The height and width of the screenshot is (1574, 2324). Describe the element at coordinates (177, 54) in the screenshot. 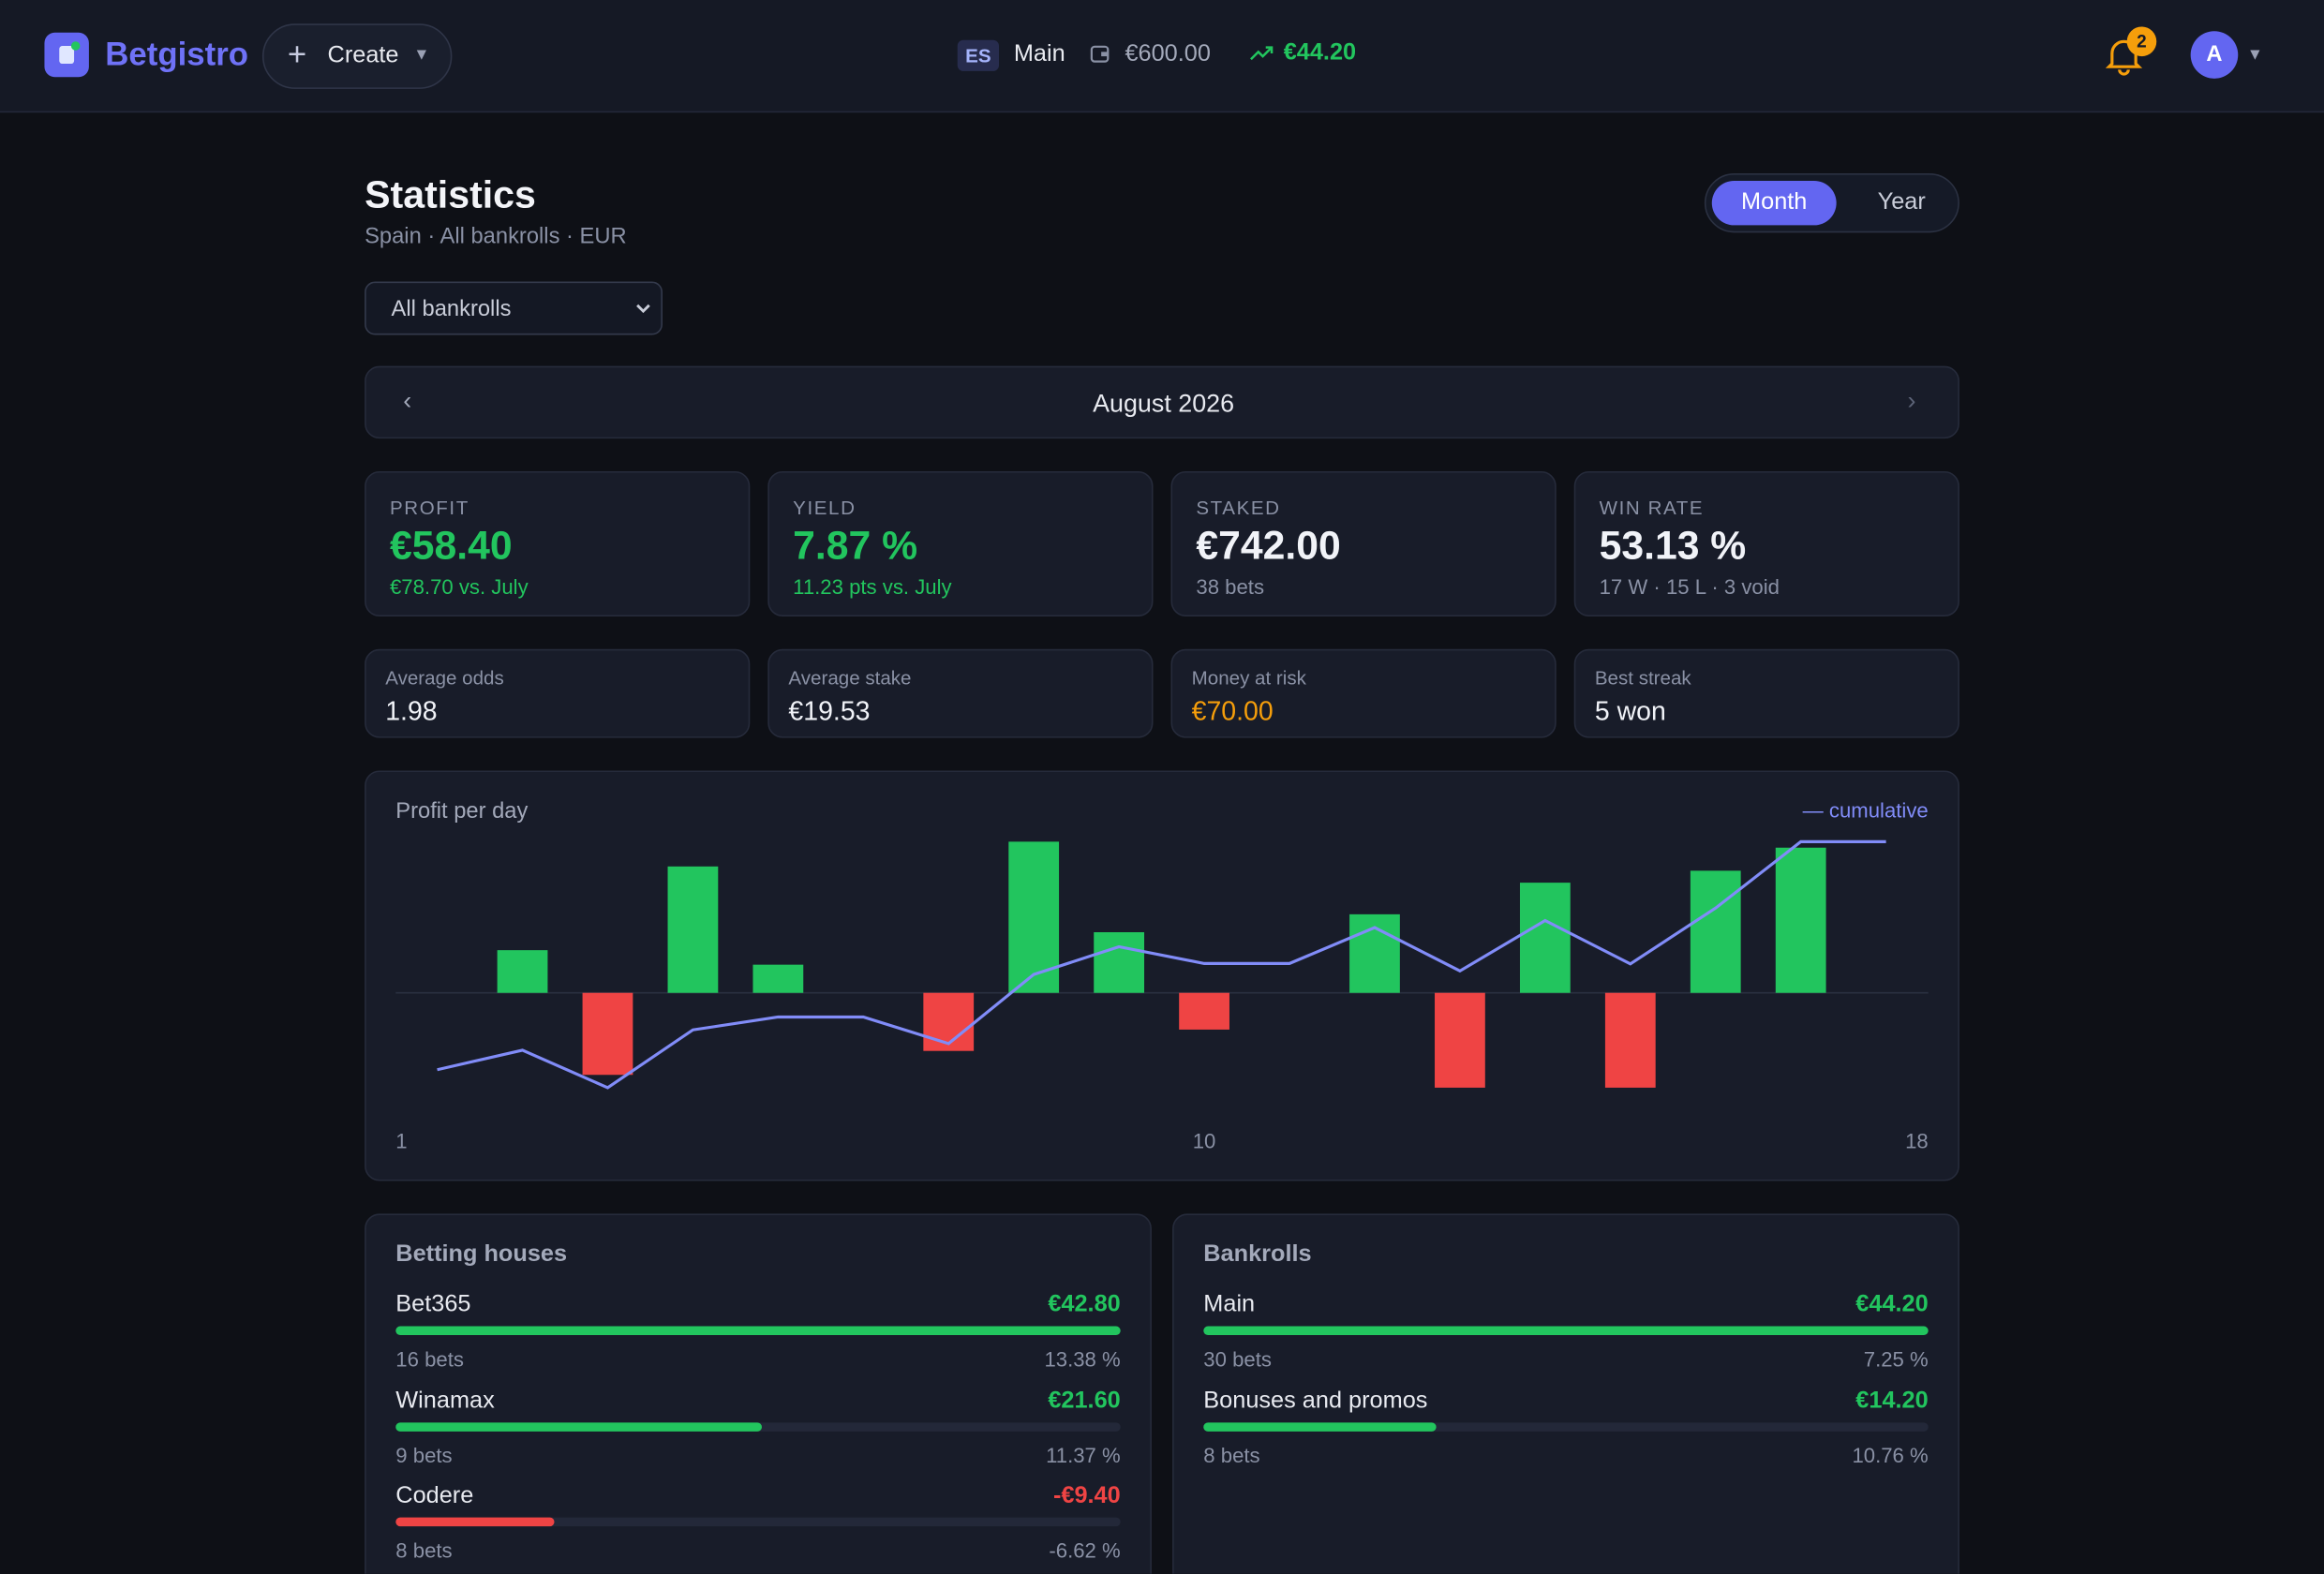

I see `brand: Betgistro` at that location.